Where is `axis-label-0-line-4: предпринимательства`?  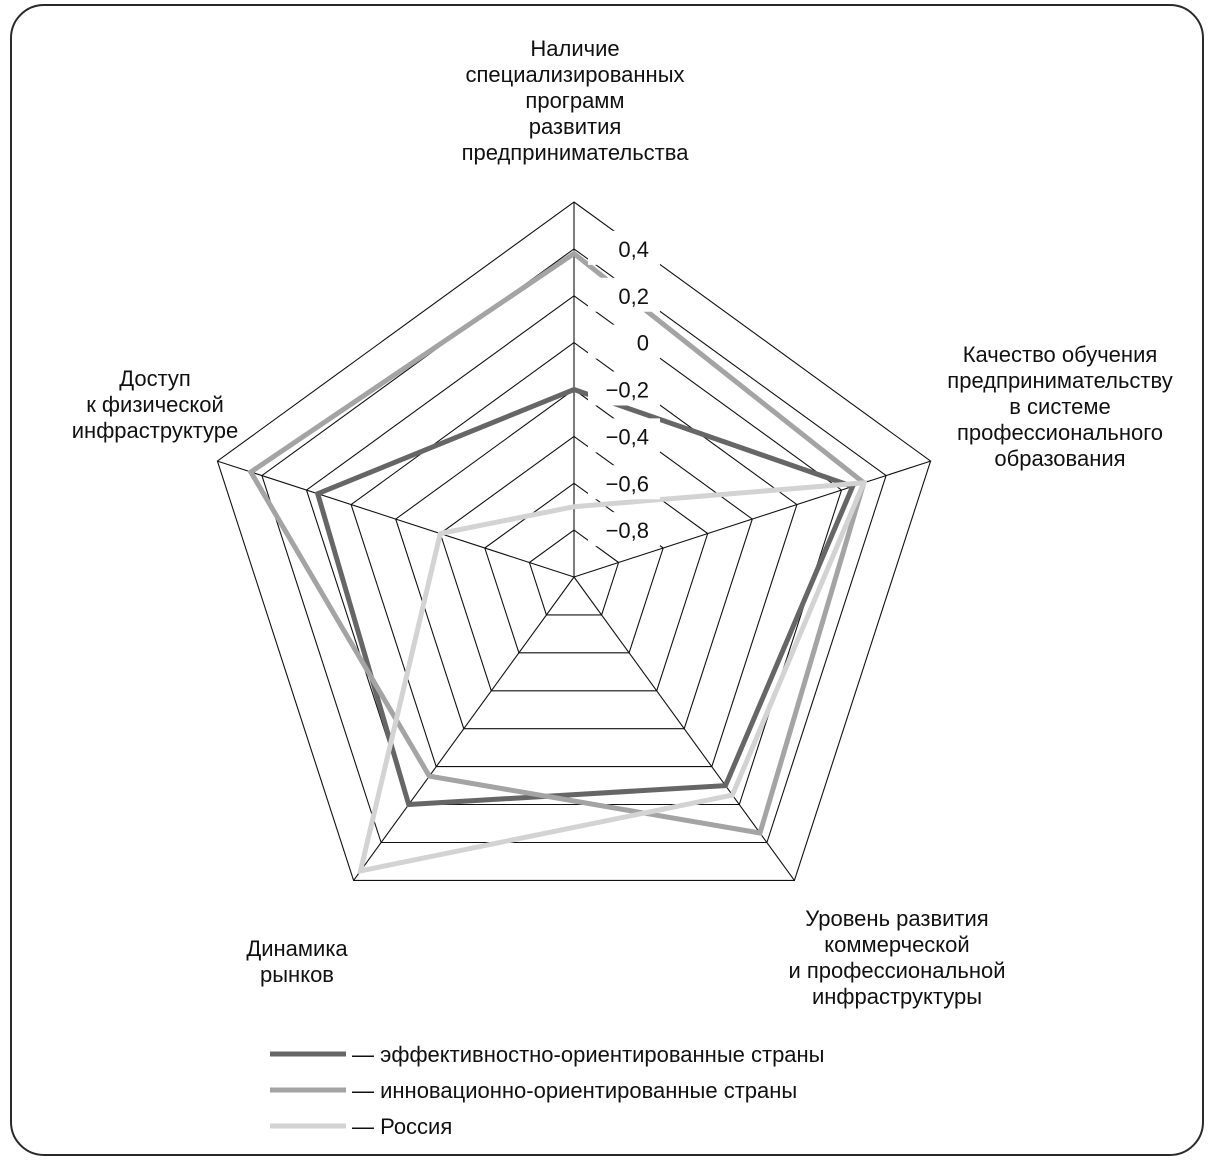
axis-label-0-line-4: предпринимательства is located at coordinates (576, 152).